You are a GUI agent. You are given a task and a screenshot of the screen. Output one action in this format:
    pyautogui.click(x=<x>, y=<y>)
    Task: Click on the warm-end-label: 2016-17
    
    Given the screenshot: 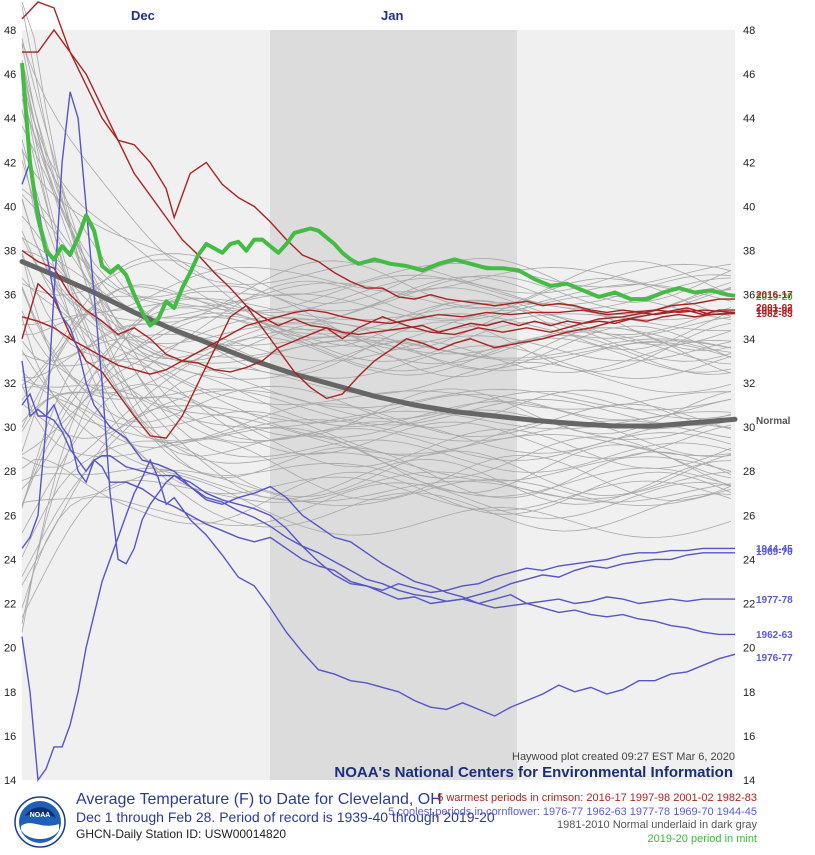 What is the action you would take?
    pyautogui.click(x=774, y=295)
    